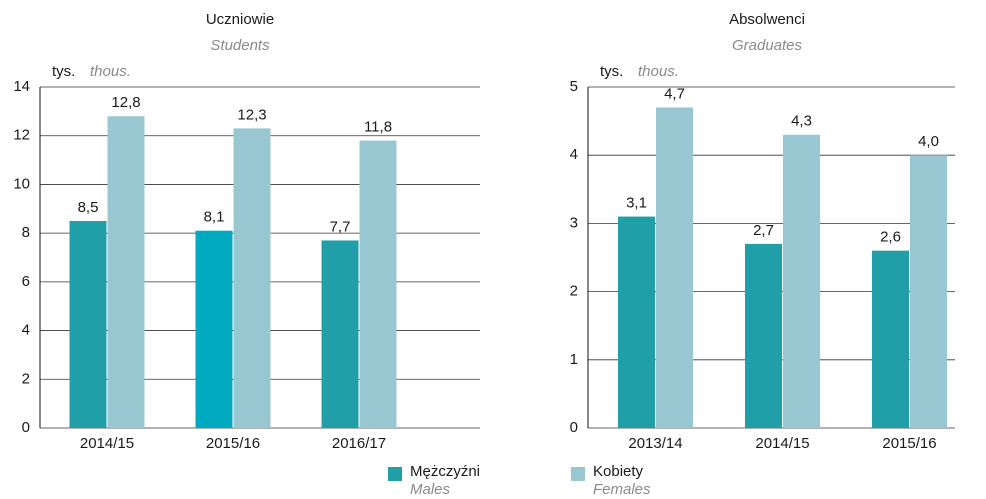  I want to click on y-tick-label: 5, so click(574, 86).